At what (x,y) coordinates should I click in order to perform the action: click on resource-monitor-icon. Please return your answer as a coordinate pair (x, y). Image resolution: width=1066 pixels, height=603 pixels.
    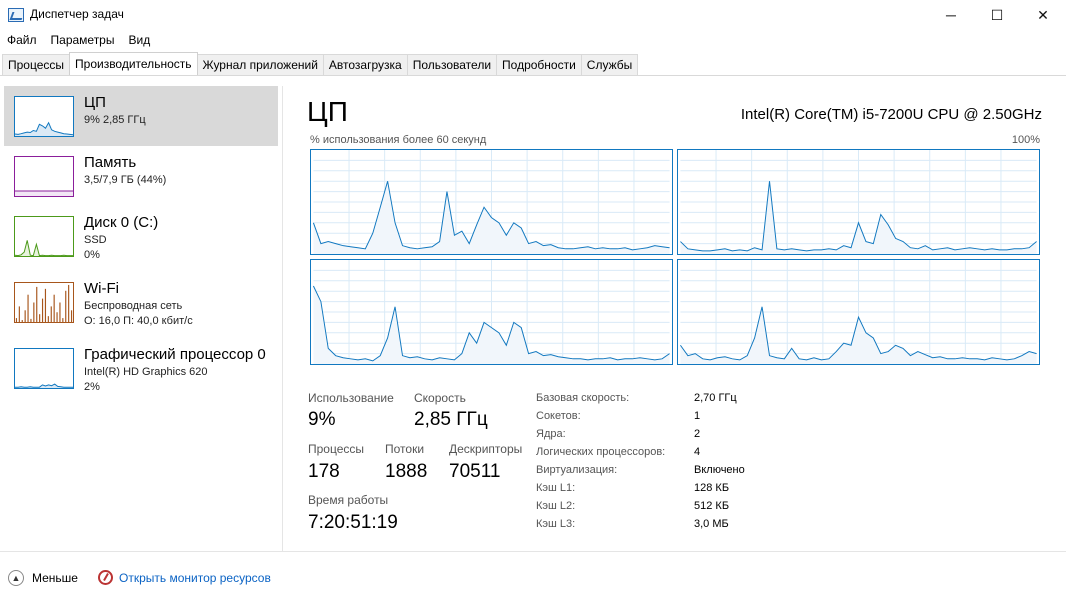
    Looking at the image, I should click on (105, 577).